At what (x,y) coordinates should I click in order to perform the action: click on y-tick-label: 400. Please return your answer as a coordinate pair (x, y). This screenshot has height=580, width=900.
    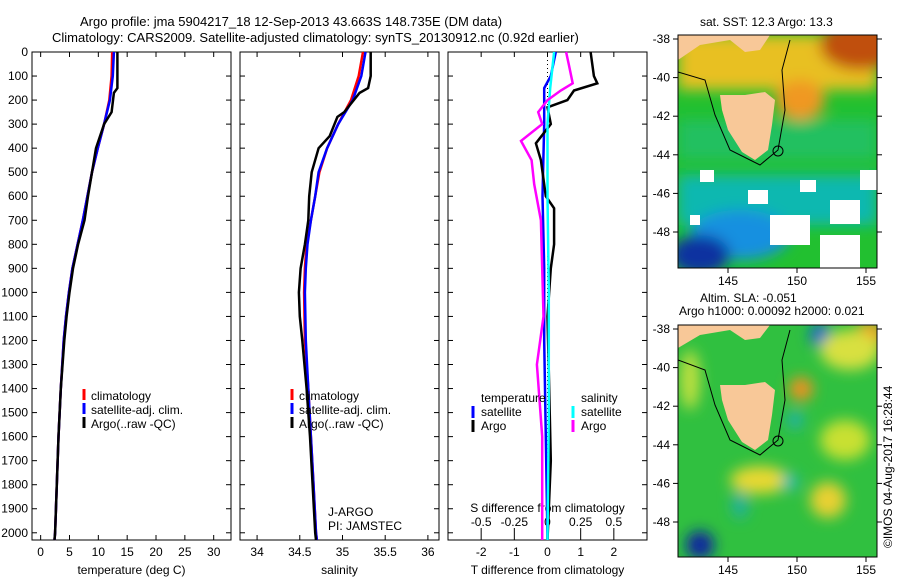
    Looking at the image, I should click on (18, 148).